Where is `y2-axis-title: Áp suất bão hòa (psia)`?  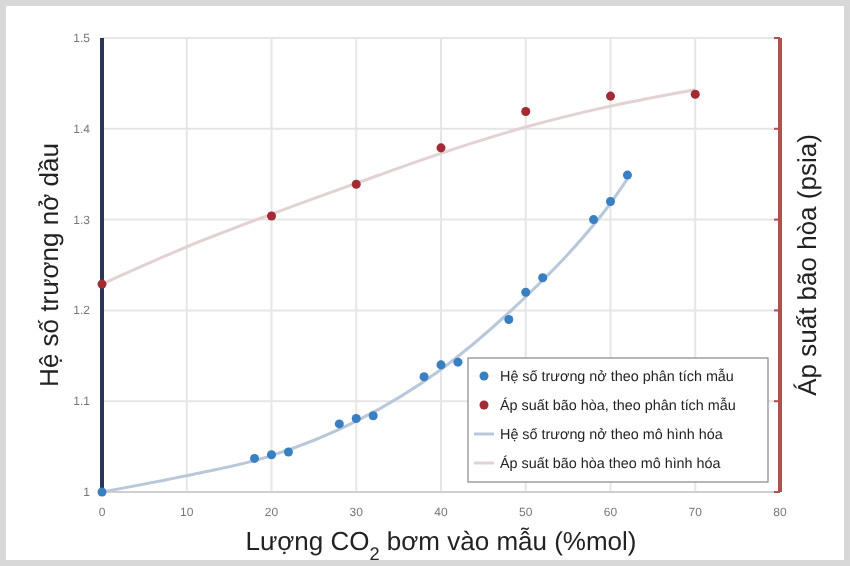 y2-axis-title: Áp suất bão hòa (psia) is located at coordinates (807, 265).